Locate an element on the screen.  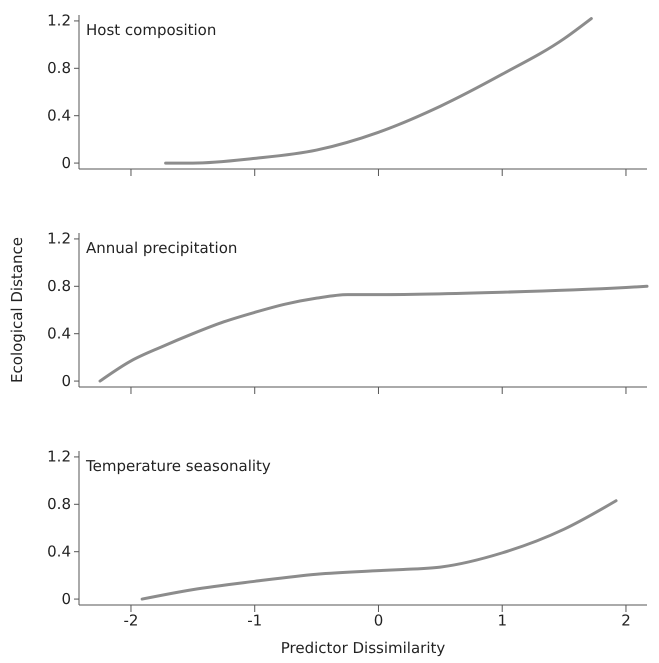
chart-title: Temperature seasonality is located at coordinates (178, 466).